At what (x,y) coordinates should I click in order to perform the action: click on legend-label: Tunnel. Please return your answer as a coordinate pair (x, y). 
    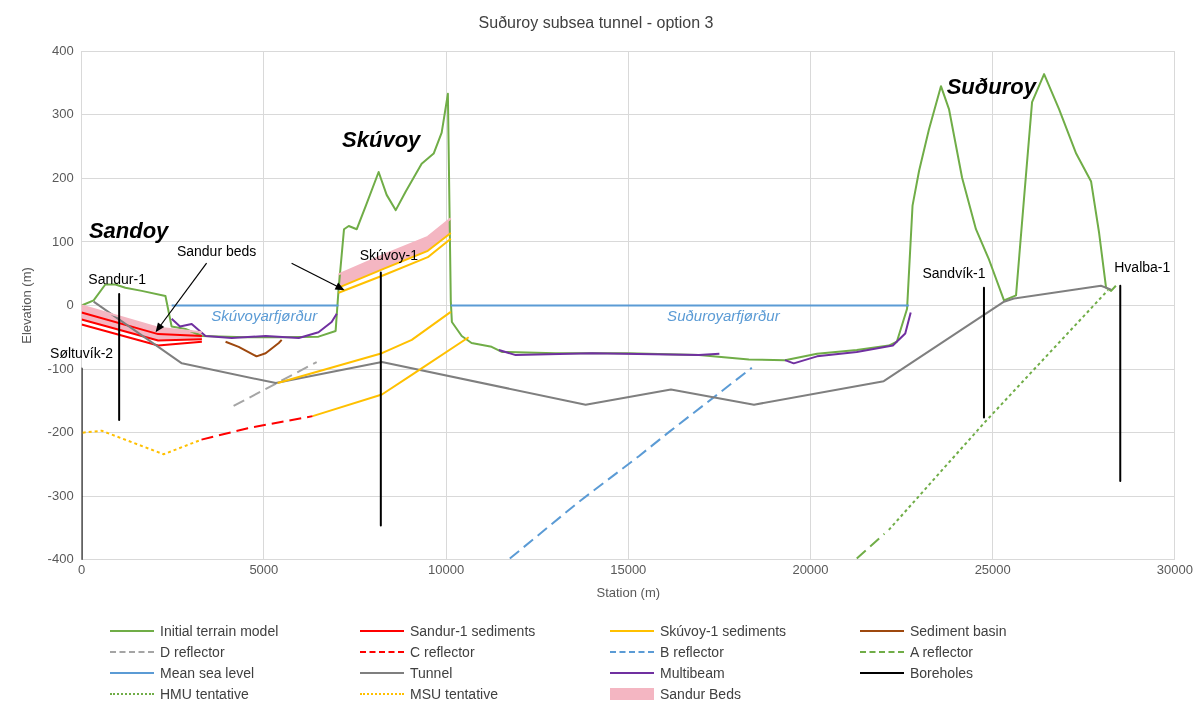
    Looking at the image, I should click on (431, 673).